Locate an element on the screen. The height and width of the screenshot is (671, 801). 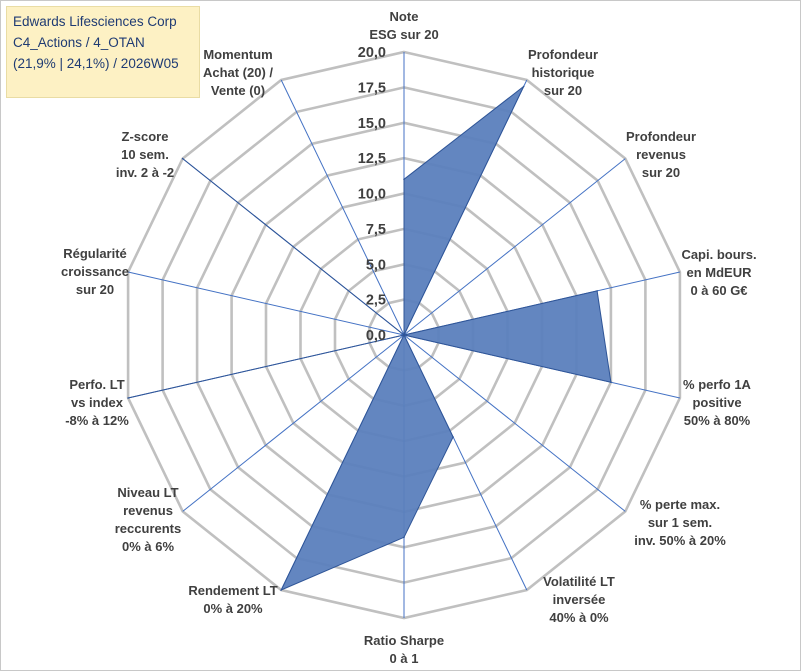
title-line-stats: (21,9% | 24,1%) / 2026W05 is located at coordinates (96, 63).